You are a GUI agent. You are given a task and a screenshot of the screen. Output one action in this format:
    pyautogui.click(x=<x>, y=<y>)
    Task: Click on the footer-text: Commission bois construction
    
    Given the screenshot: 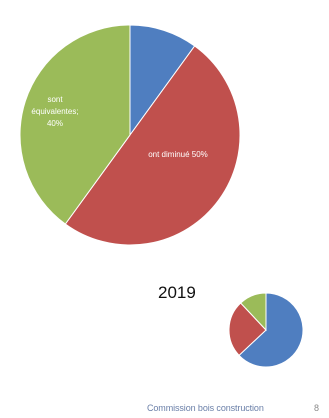 What is the action you would take?
    pyautogui.click(x=205, y=408)
    